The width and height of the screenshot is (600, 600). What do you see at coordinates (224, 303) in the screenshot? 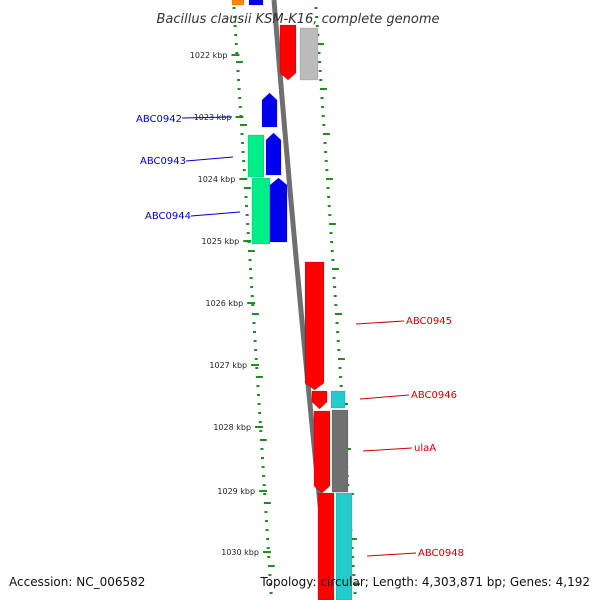
I see `kbp-label: 1026 kbp` at bounding box center [224, 303].